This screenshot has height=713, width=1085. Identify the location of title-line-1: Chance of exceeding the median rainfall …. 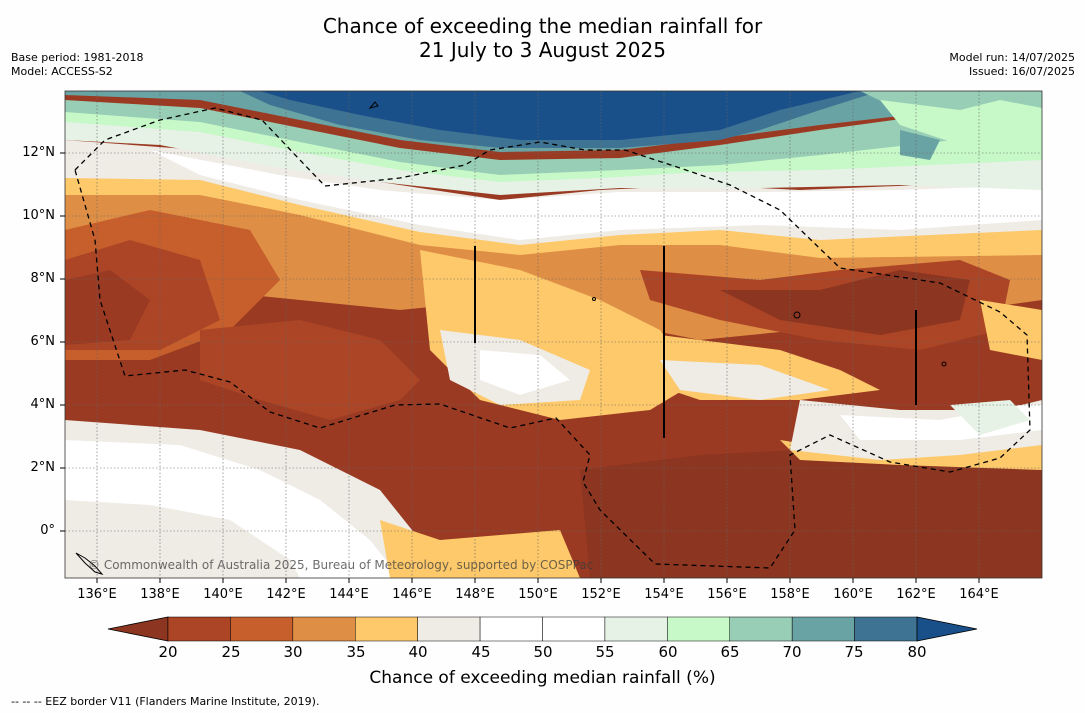
(542, 26).